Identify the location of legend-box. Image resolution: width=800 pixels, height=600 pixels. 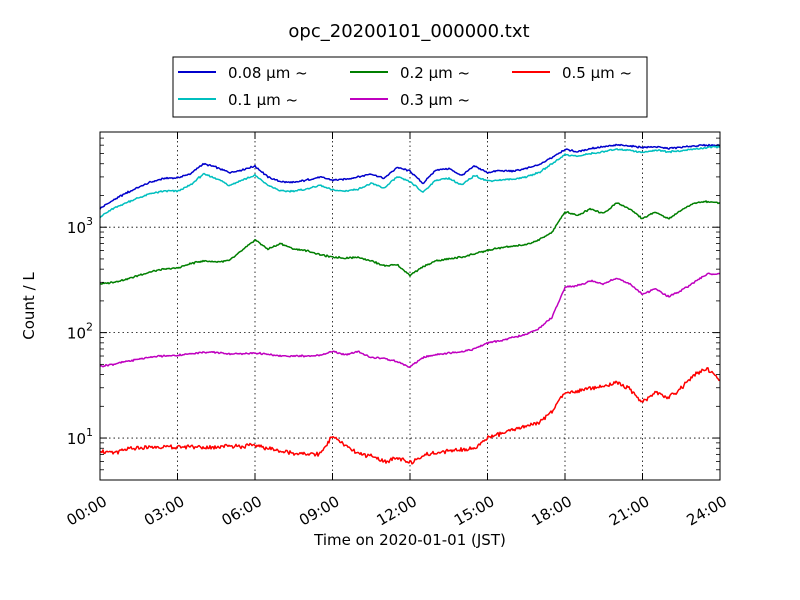
(410, 87).